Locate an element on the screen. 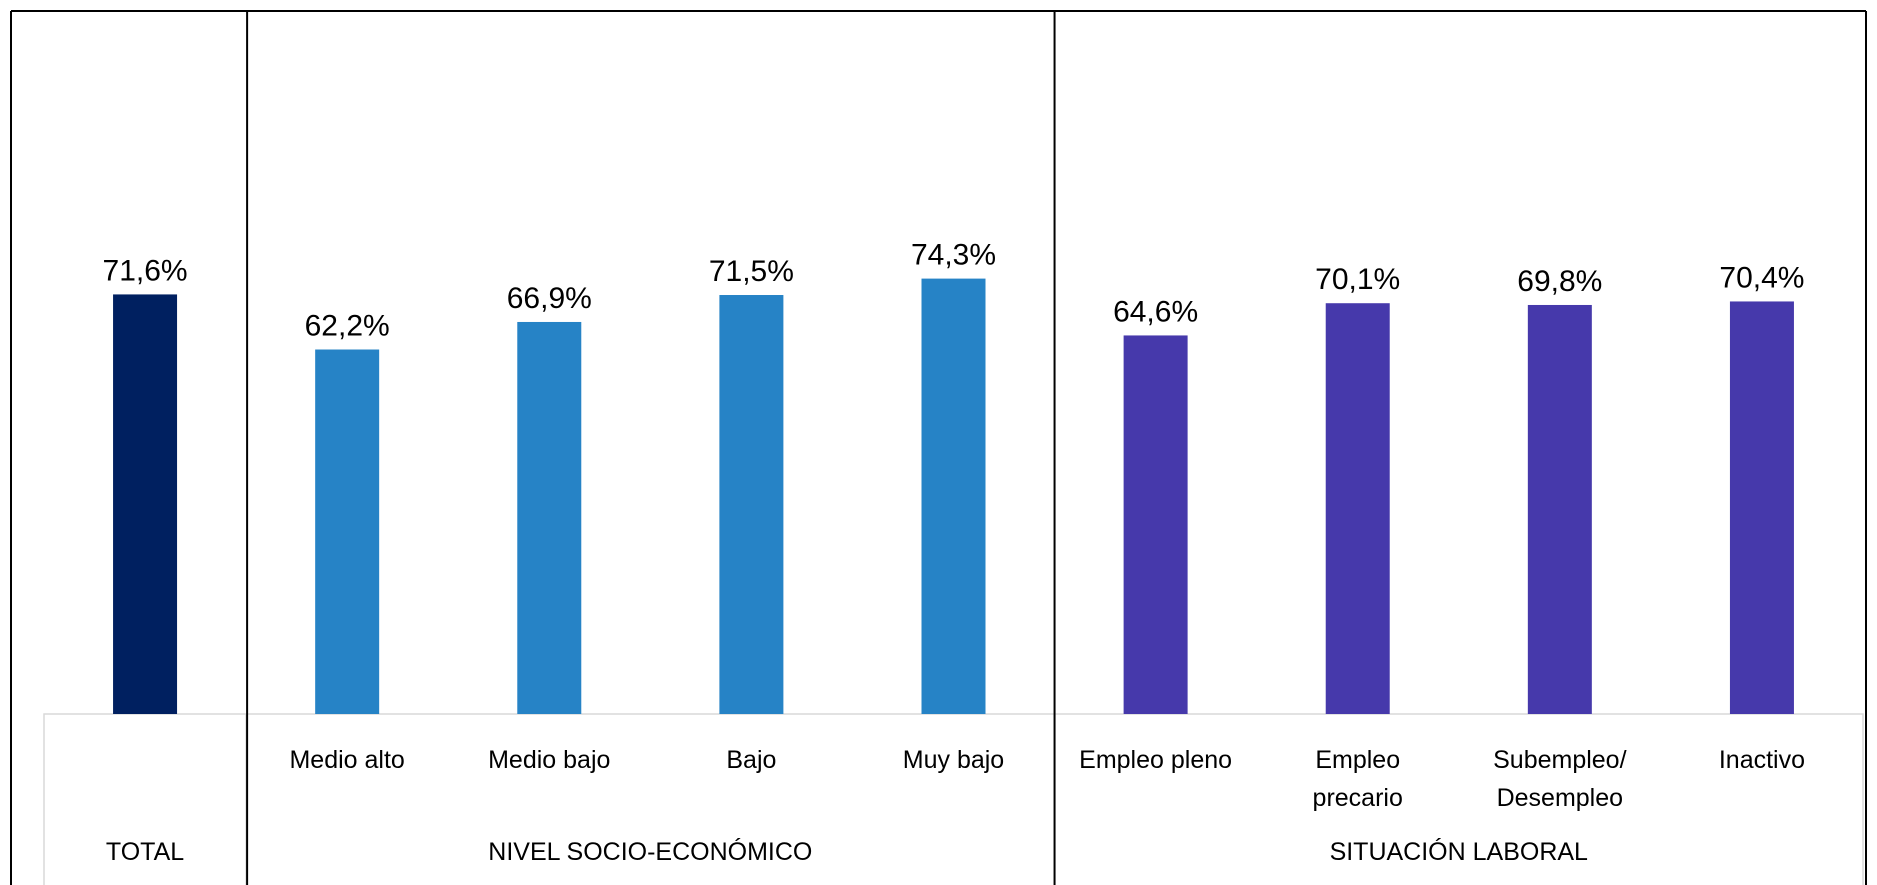  category-label: Muy bajo is located at coordinates (953, 760).